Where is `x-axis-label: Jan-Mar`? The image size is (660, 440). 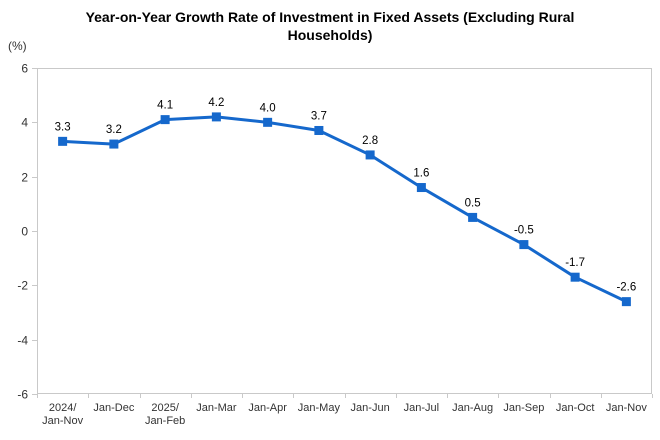
x-axis-label: Jan-Mar is located at coordinates (216, 408).